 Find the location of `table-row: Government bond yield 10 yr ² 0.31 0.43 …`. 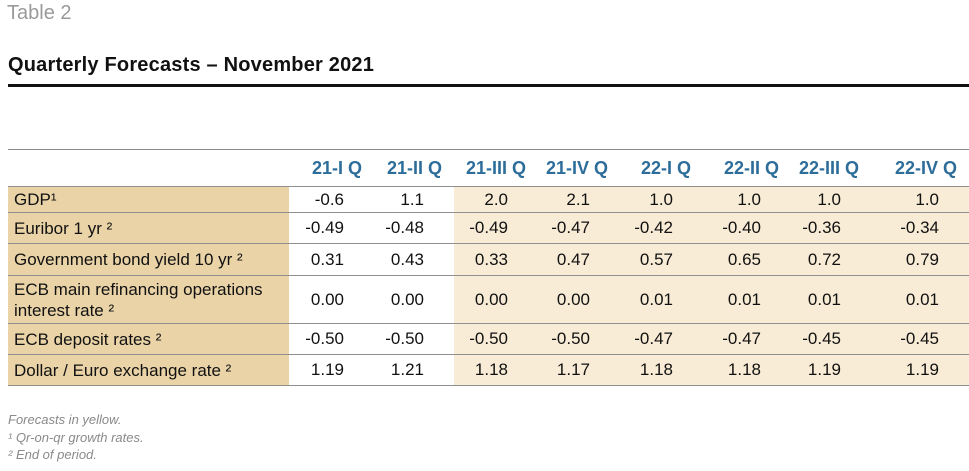

table-row: Government bond yield 10 yr ² 0.31 0.43 … is located at coordinates (488, 259).